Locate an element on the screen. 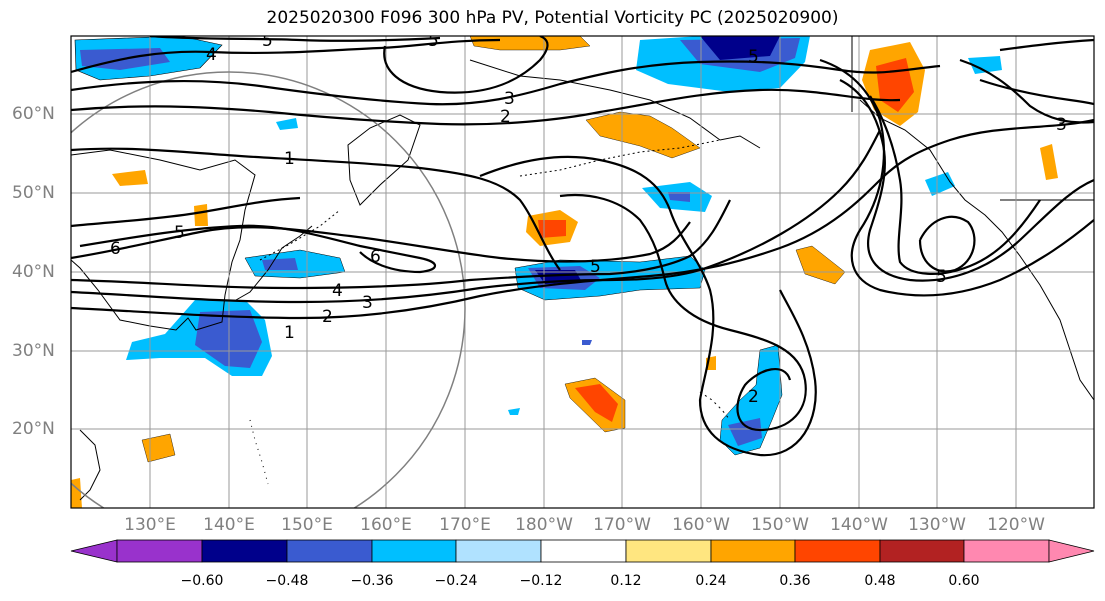  pv-contour-3-east is located at coordinates (1026, 91).